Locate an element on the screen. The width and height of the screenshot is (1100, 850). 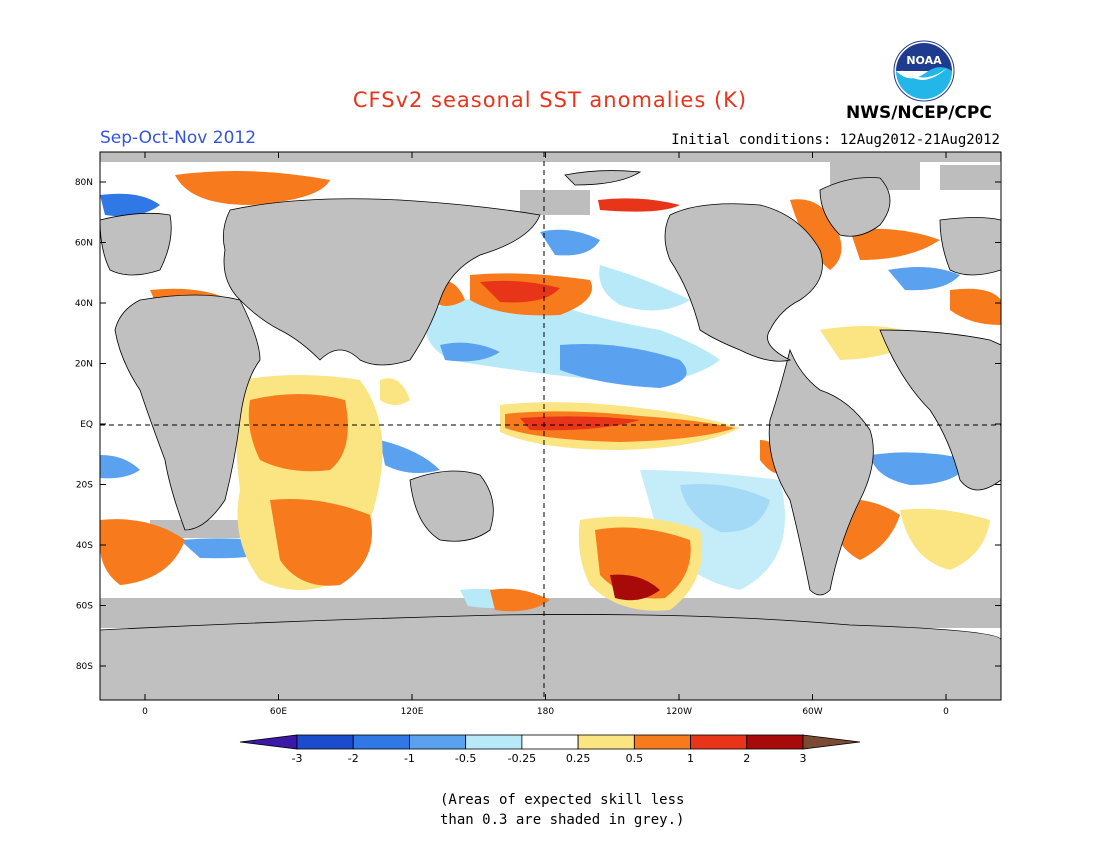
south-america is located at coordinates (821, 472).